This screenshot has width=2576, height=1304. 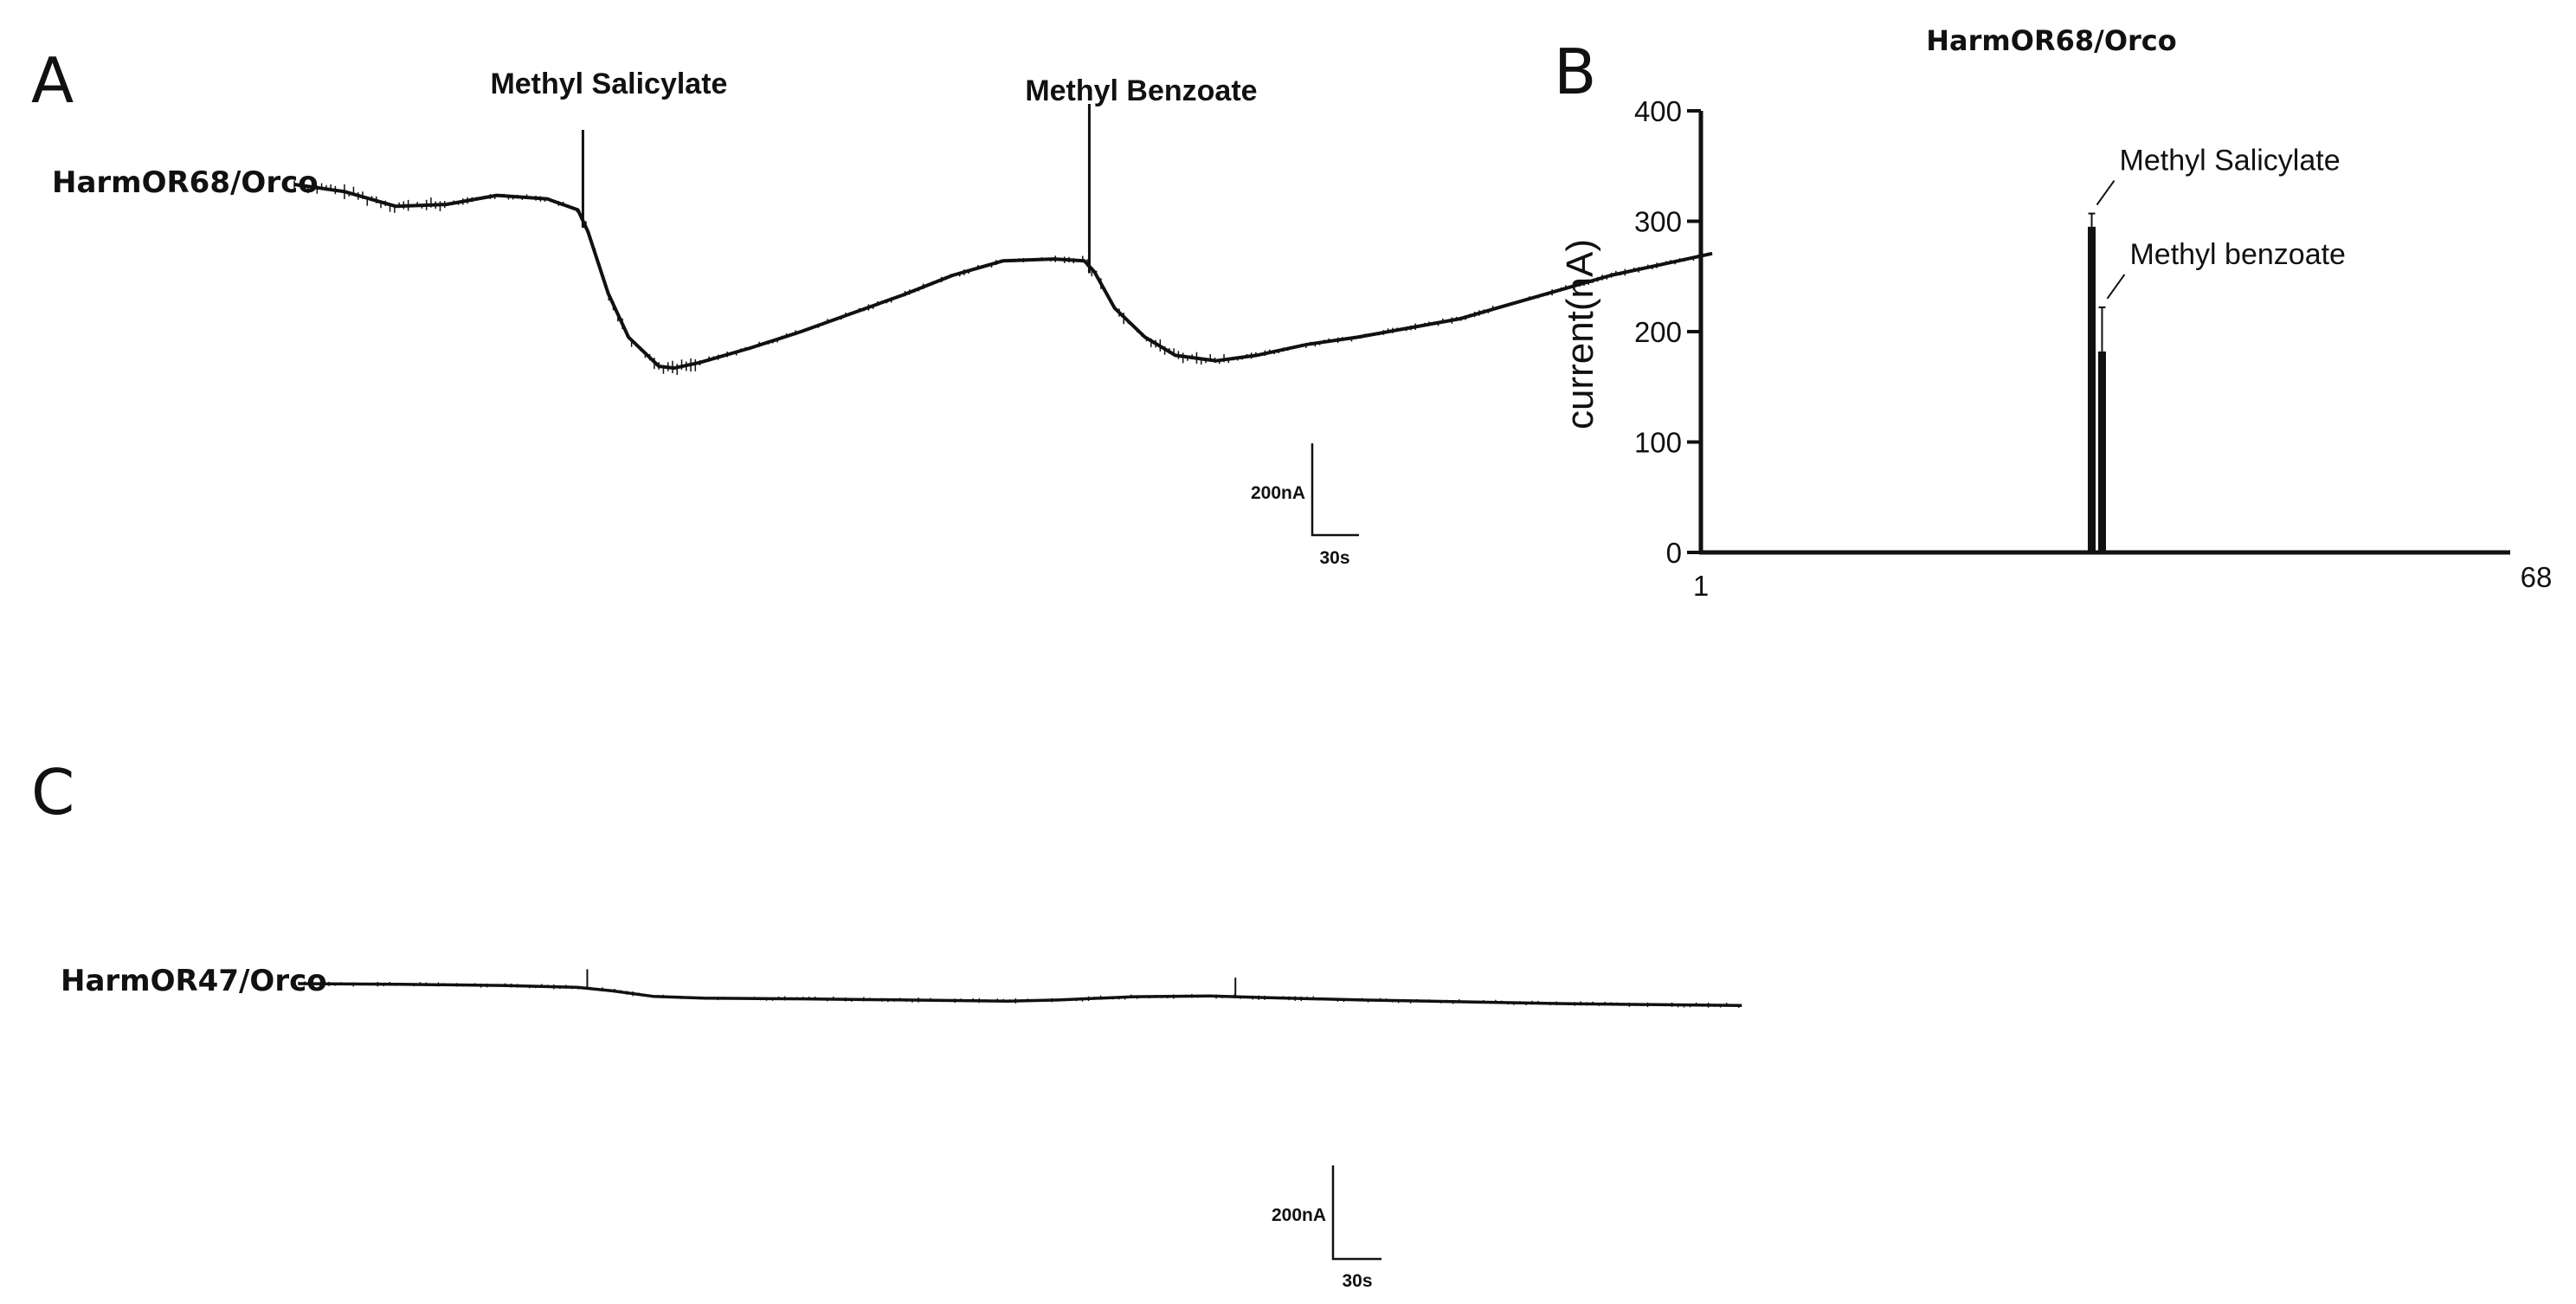 I want to click on scalebar-c-lines, so click(x=1356, y=1213).